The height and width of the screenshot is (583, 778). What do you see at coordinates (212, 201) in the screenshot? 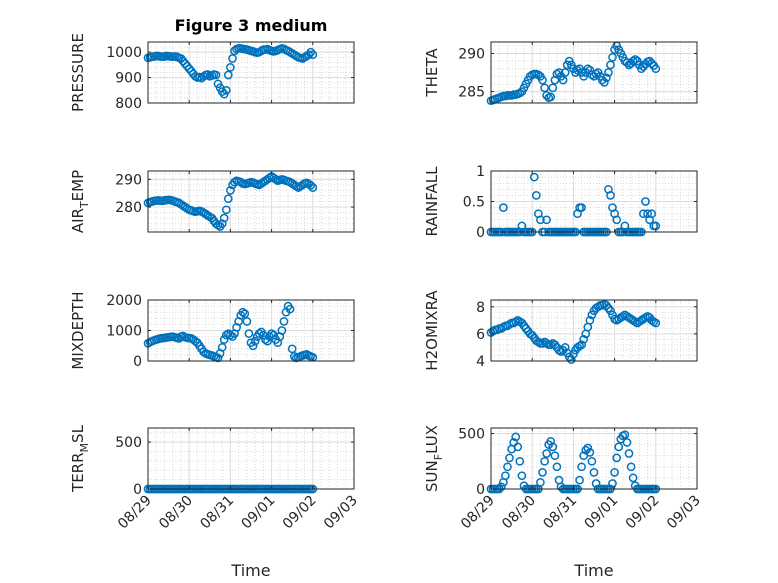
I see `subplot-3: 280 290 AIRTEMP` at bounding box center [212, 201].